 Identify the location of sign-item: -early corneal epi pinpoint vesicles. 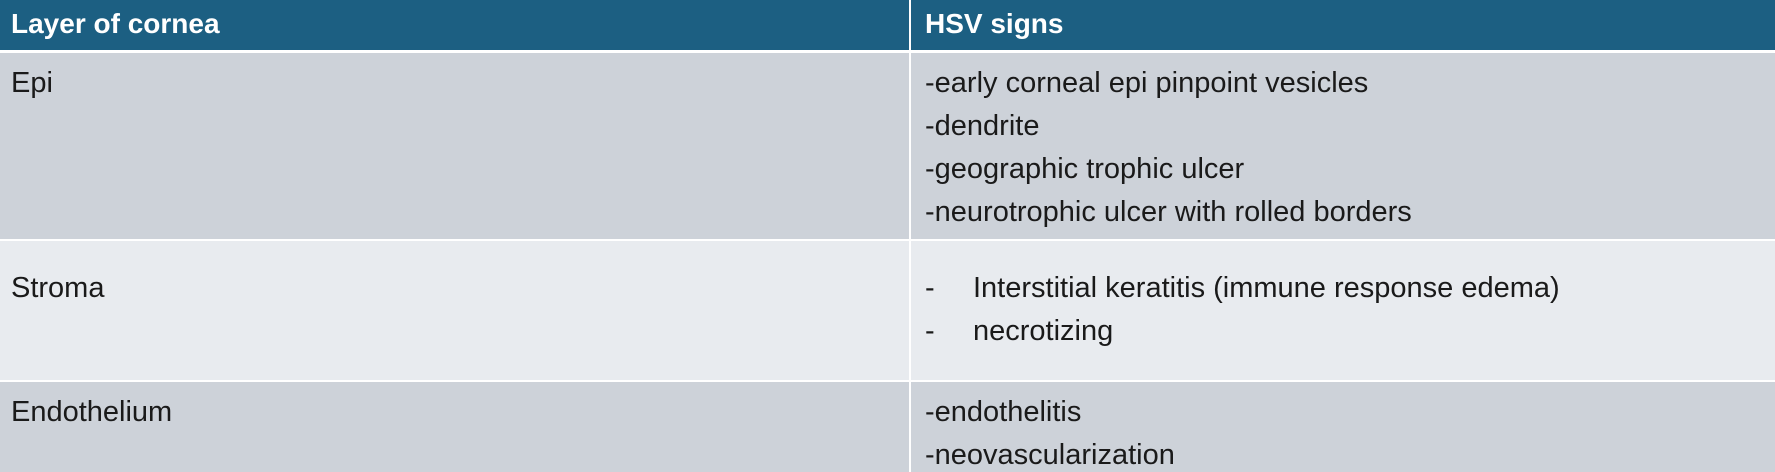
(1147, 83).